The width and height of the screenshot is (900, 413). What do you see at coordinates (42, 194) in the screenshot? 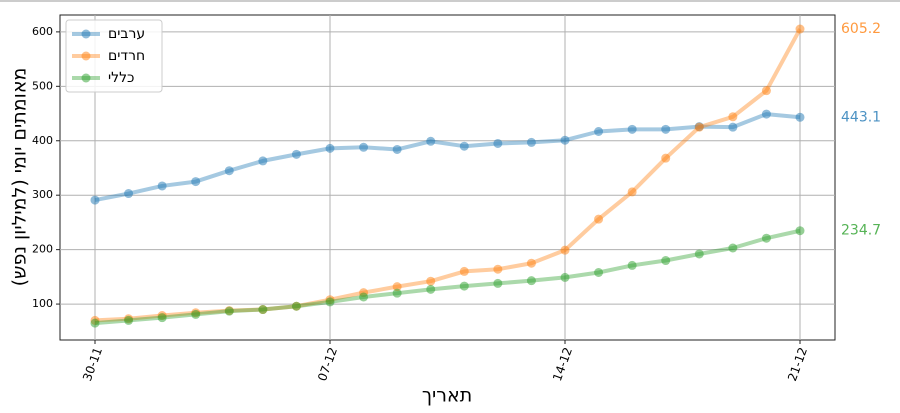
I see `y-tick-label: 300` at bounding box center [42, 194].